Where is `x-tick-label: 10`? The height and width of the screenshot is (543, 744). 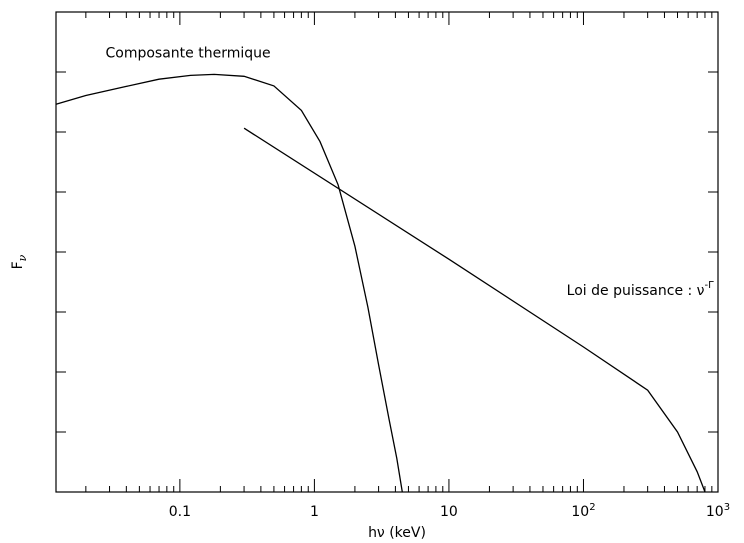 x-tick-label: 10 is located at coordinates (449, 512).